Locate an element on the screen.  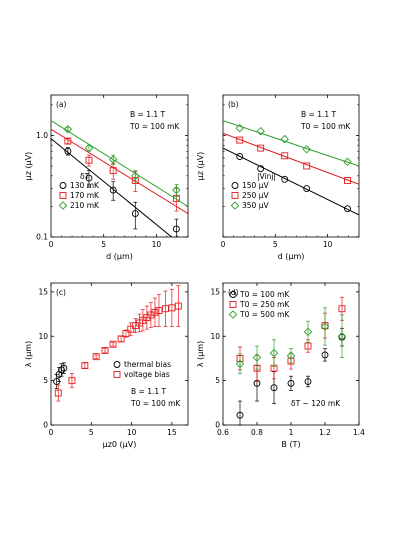
x-tick-label: 15 is located at coordinates (172, 432).